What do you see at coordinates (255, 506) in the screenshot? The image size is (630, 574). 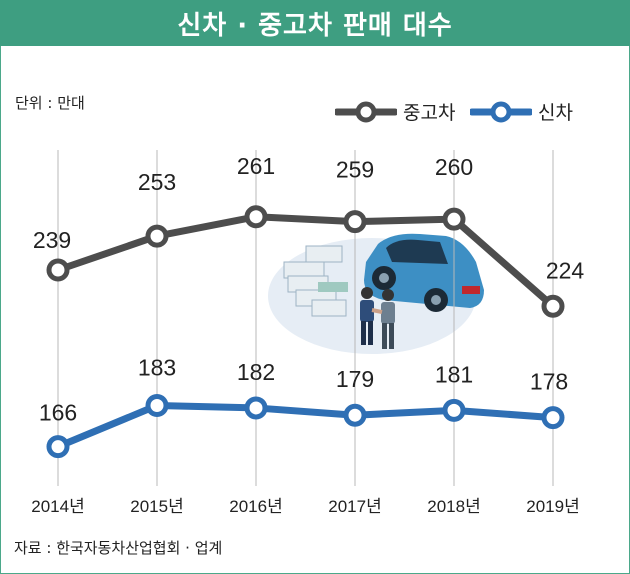 I see `x-tick-label: 2016년` at bounding box center [255, 506].